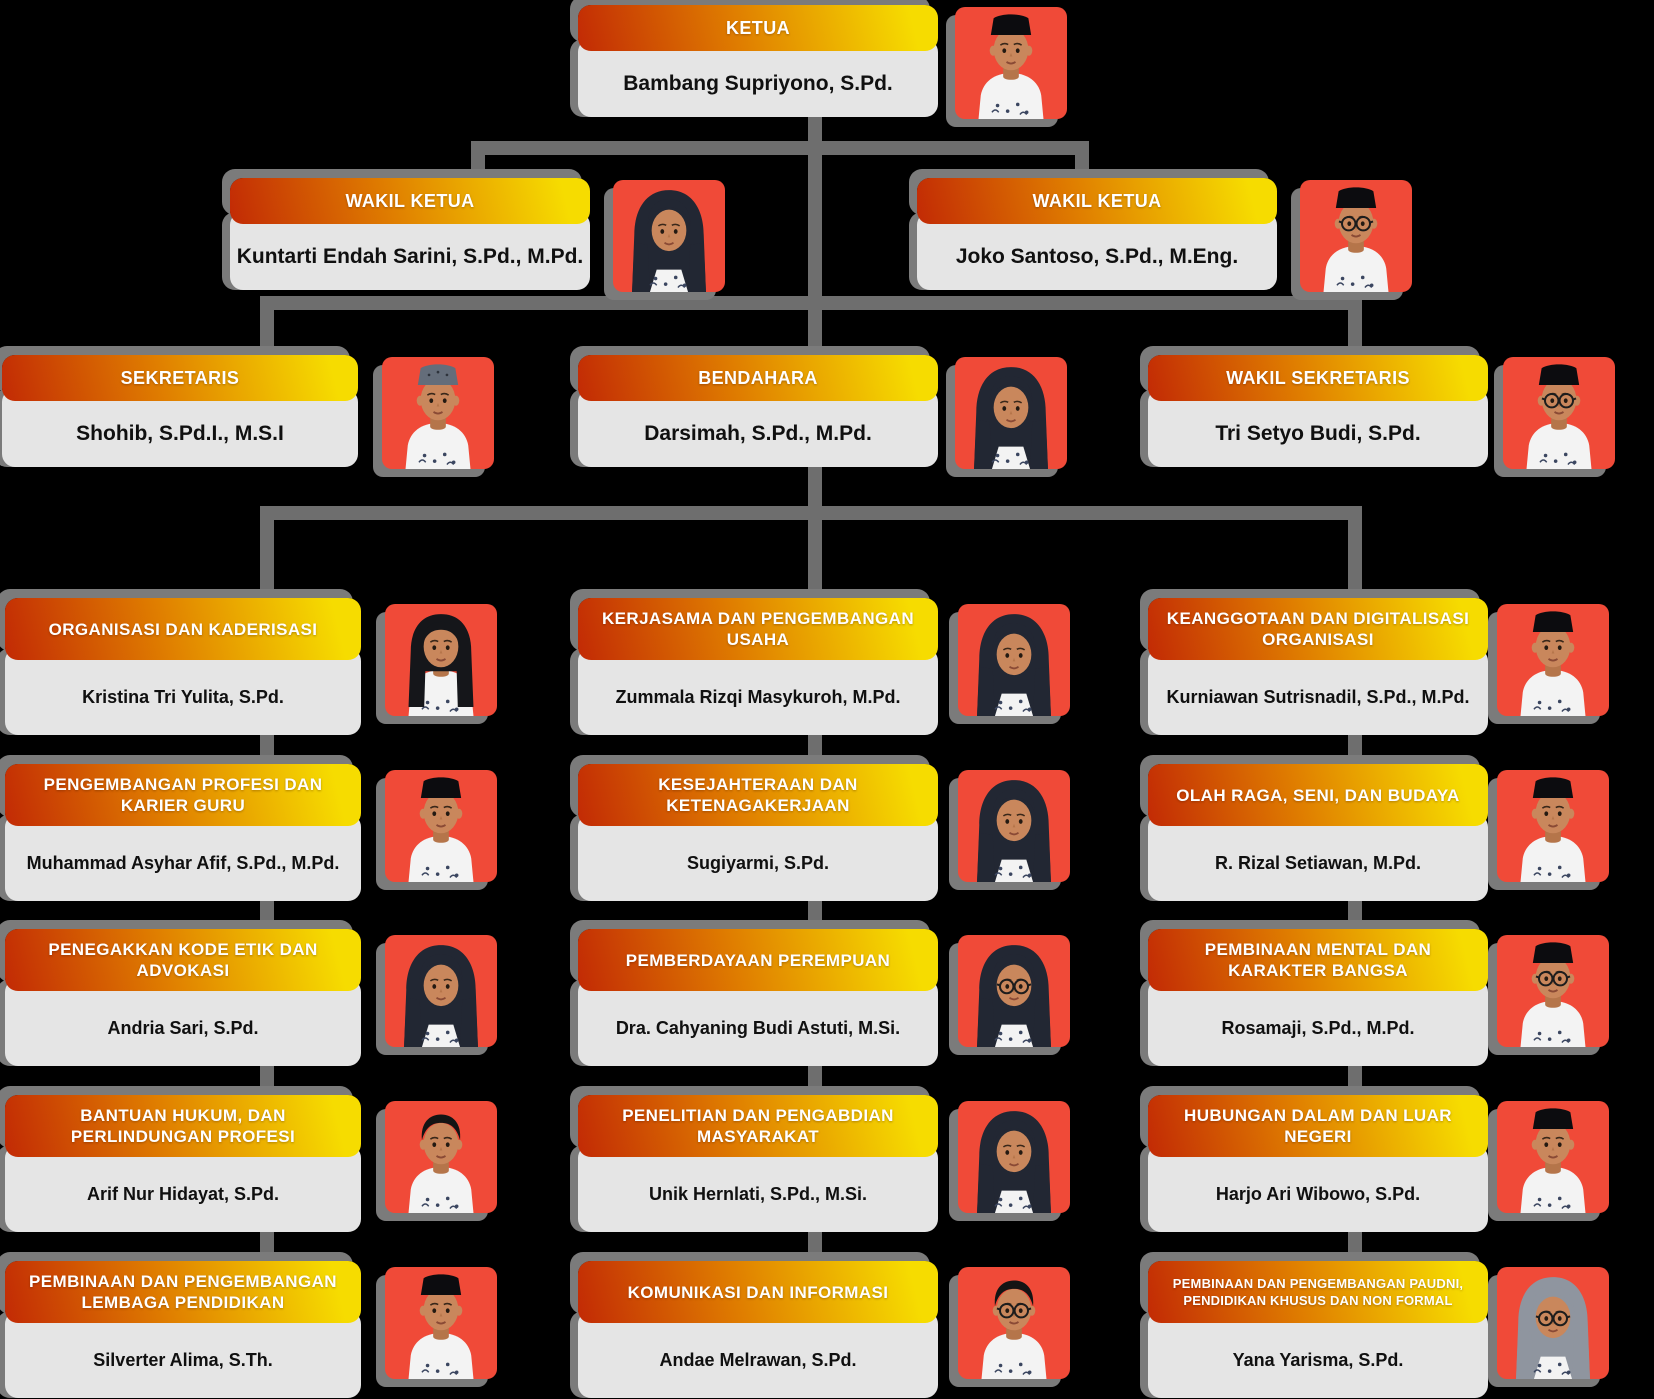 Image resolution: width=1654 pixels, height=1399 pixels. I want to click on role-header: PEMBERDAYAAN PEREMPUAN, so click(758, 960).